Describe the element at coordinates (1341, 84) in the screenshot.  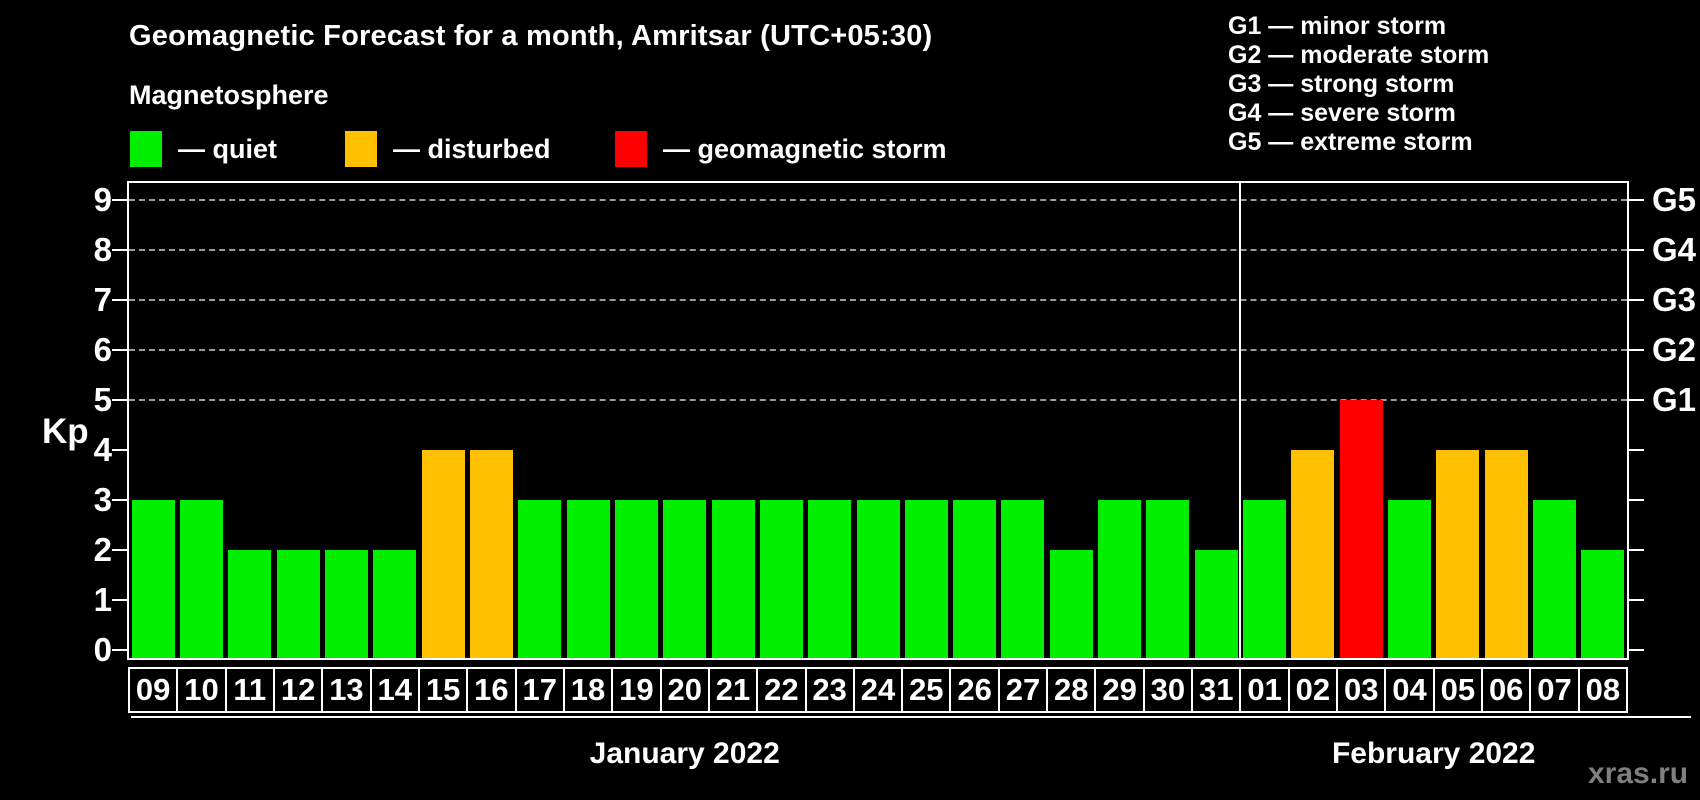
I see `storm-scale-g3: G3 — strong storm` at that location.